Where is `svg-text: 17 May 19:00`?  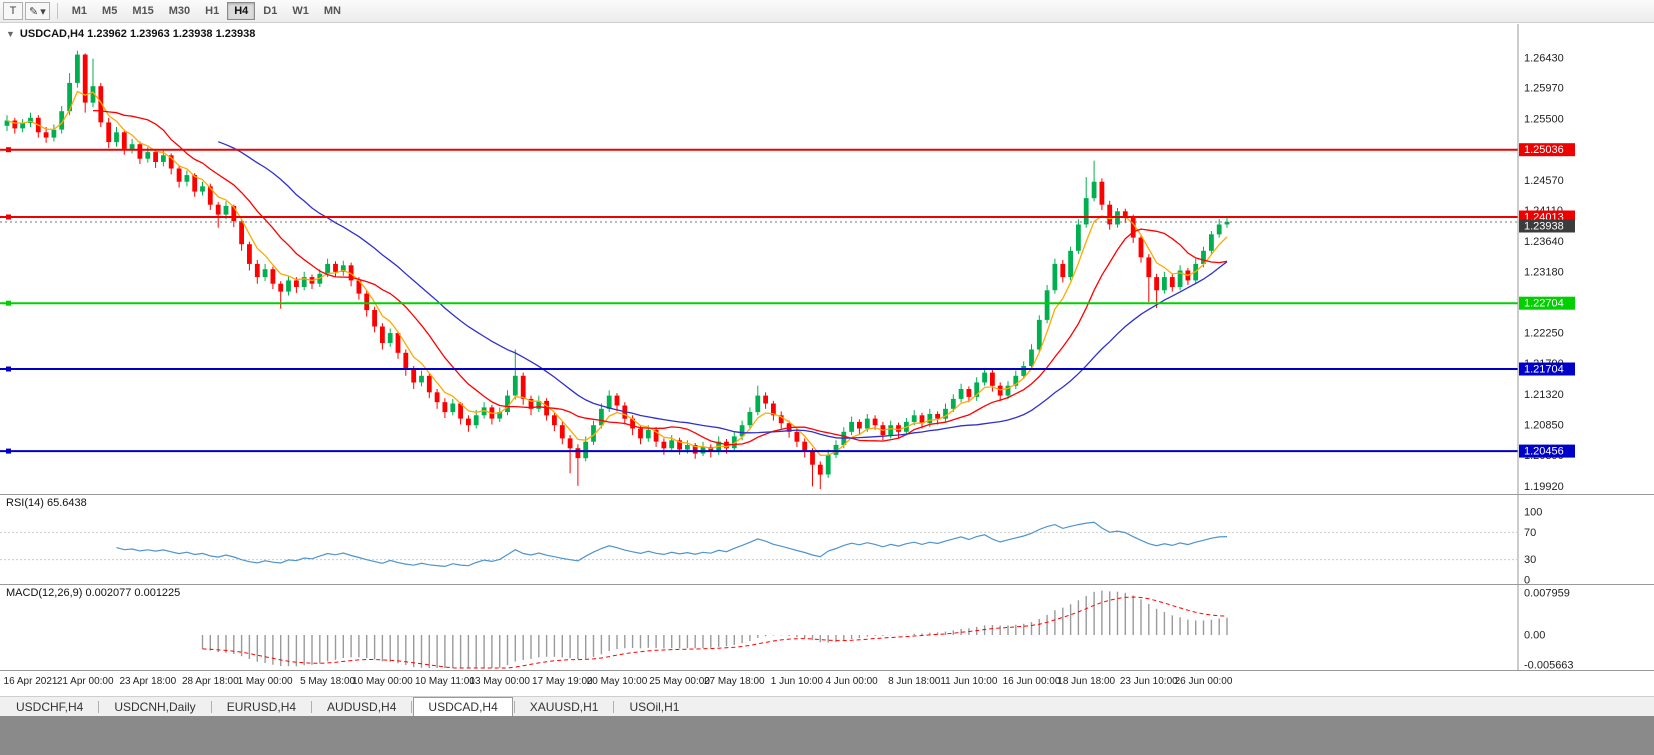
svg-text: 17 May 19:00 is located at coordinates (562, 681).